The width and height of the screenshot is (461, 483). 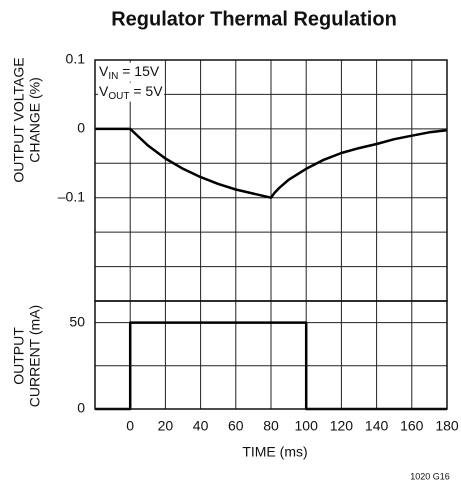 I want to click on chart-title: Regulator Thermal Regulation, so click(x=254, y=19).